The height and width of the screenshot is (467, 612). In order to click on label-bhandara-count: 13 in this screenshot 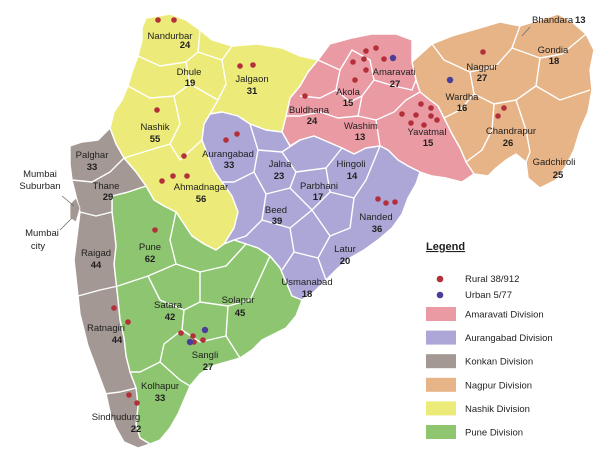, I will do `click(580, 20)`.